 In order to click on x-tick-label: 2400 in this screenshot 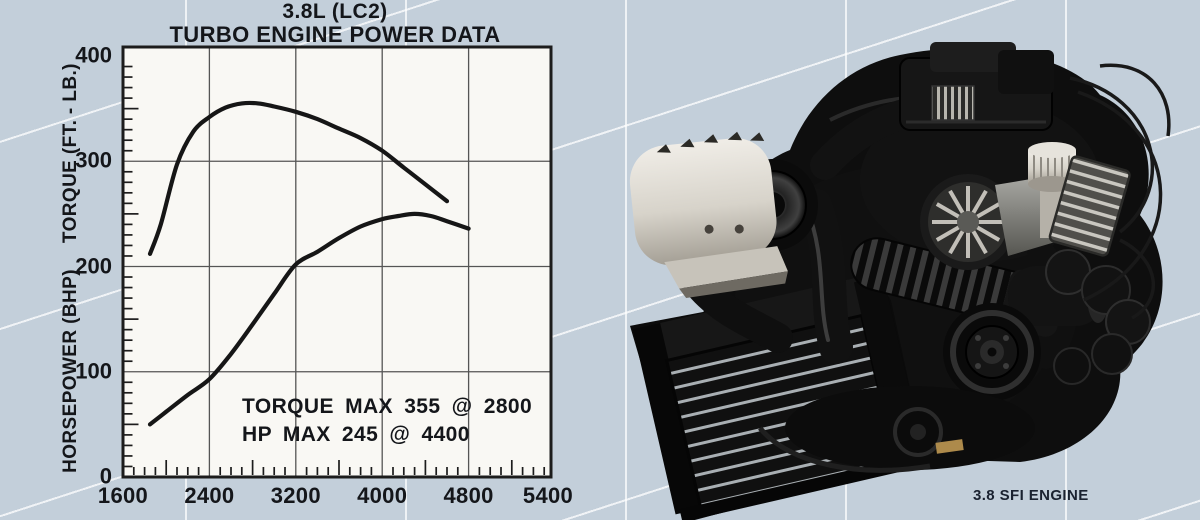, I will do `click(209, 495)`.